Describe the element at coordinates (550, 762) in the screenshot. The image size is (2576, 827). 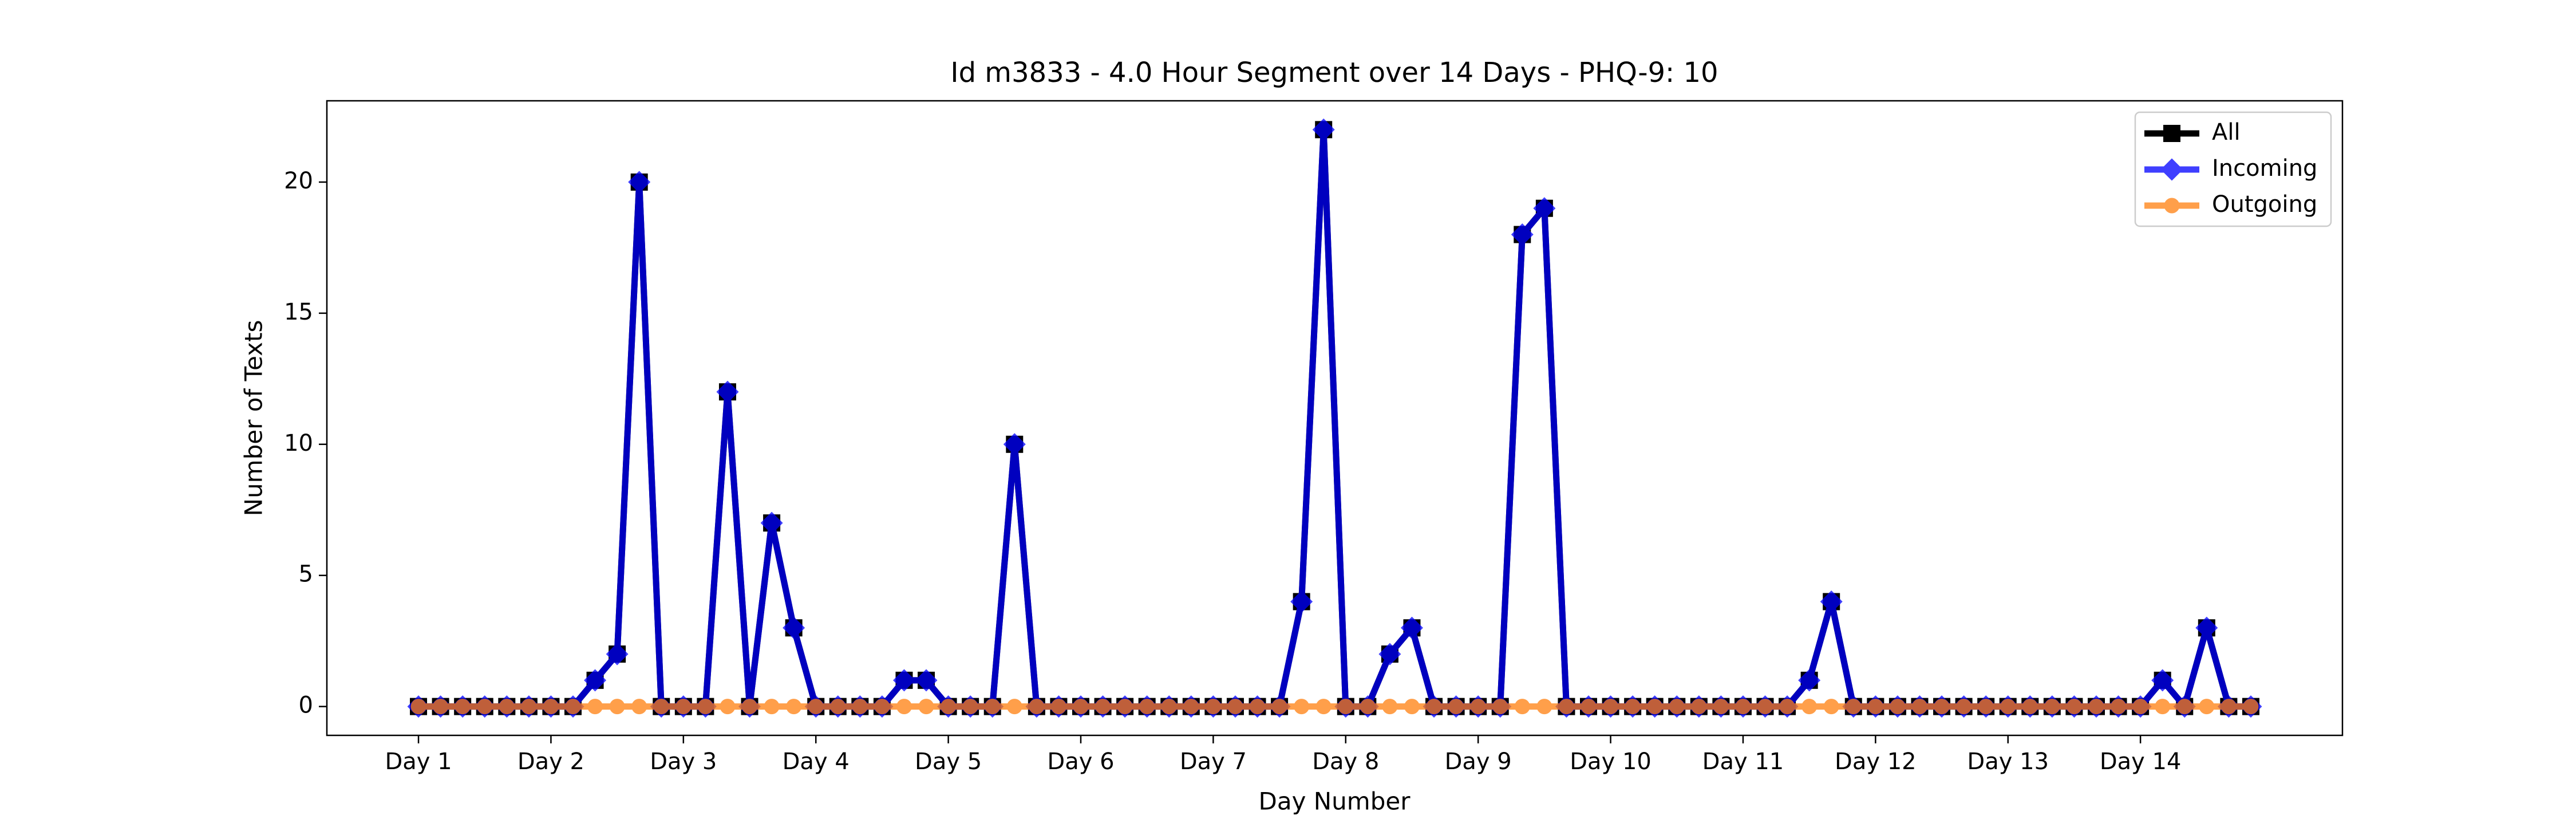
I see `x-tick-label: Day 2` at that location.